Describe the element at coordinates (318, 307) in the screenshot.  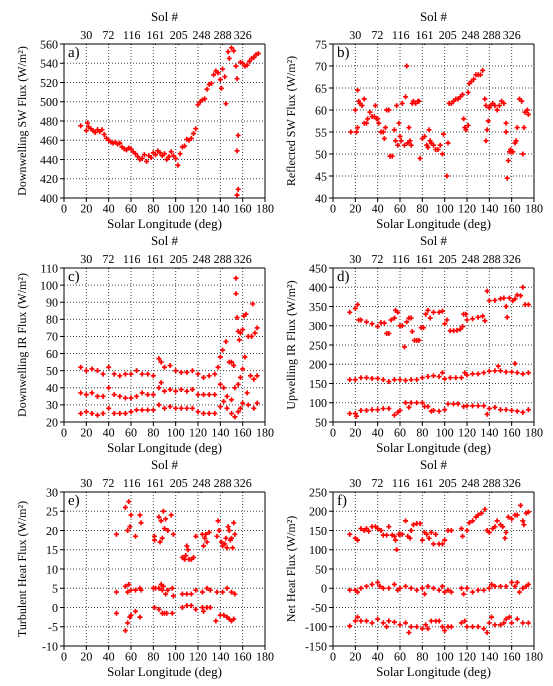
I see `y-tick-label: 350` at that location.